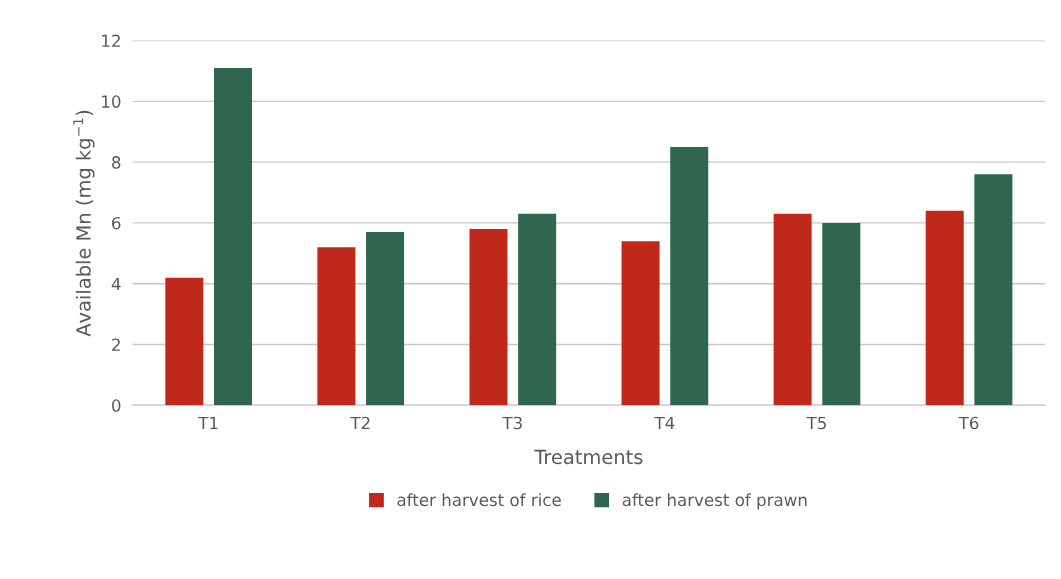 Image resolution: width=1061 pixels, height=579 pixels. Describe the element at coordinates (479, 500) in the screenshot. I see `legend-label: after harvest of rice` at that location.